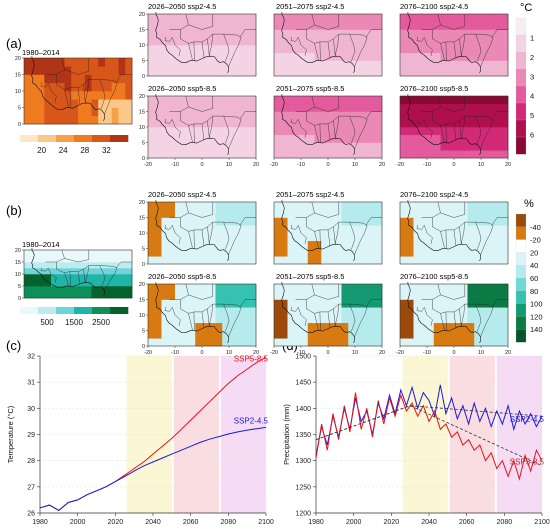 The image size is (550, 531). What do you see at coordinates (84, 93) in the screenshot?
I see `panel-a-baseline-border` at bounding box center [84, 93].